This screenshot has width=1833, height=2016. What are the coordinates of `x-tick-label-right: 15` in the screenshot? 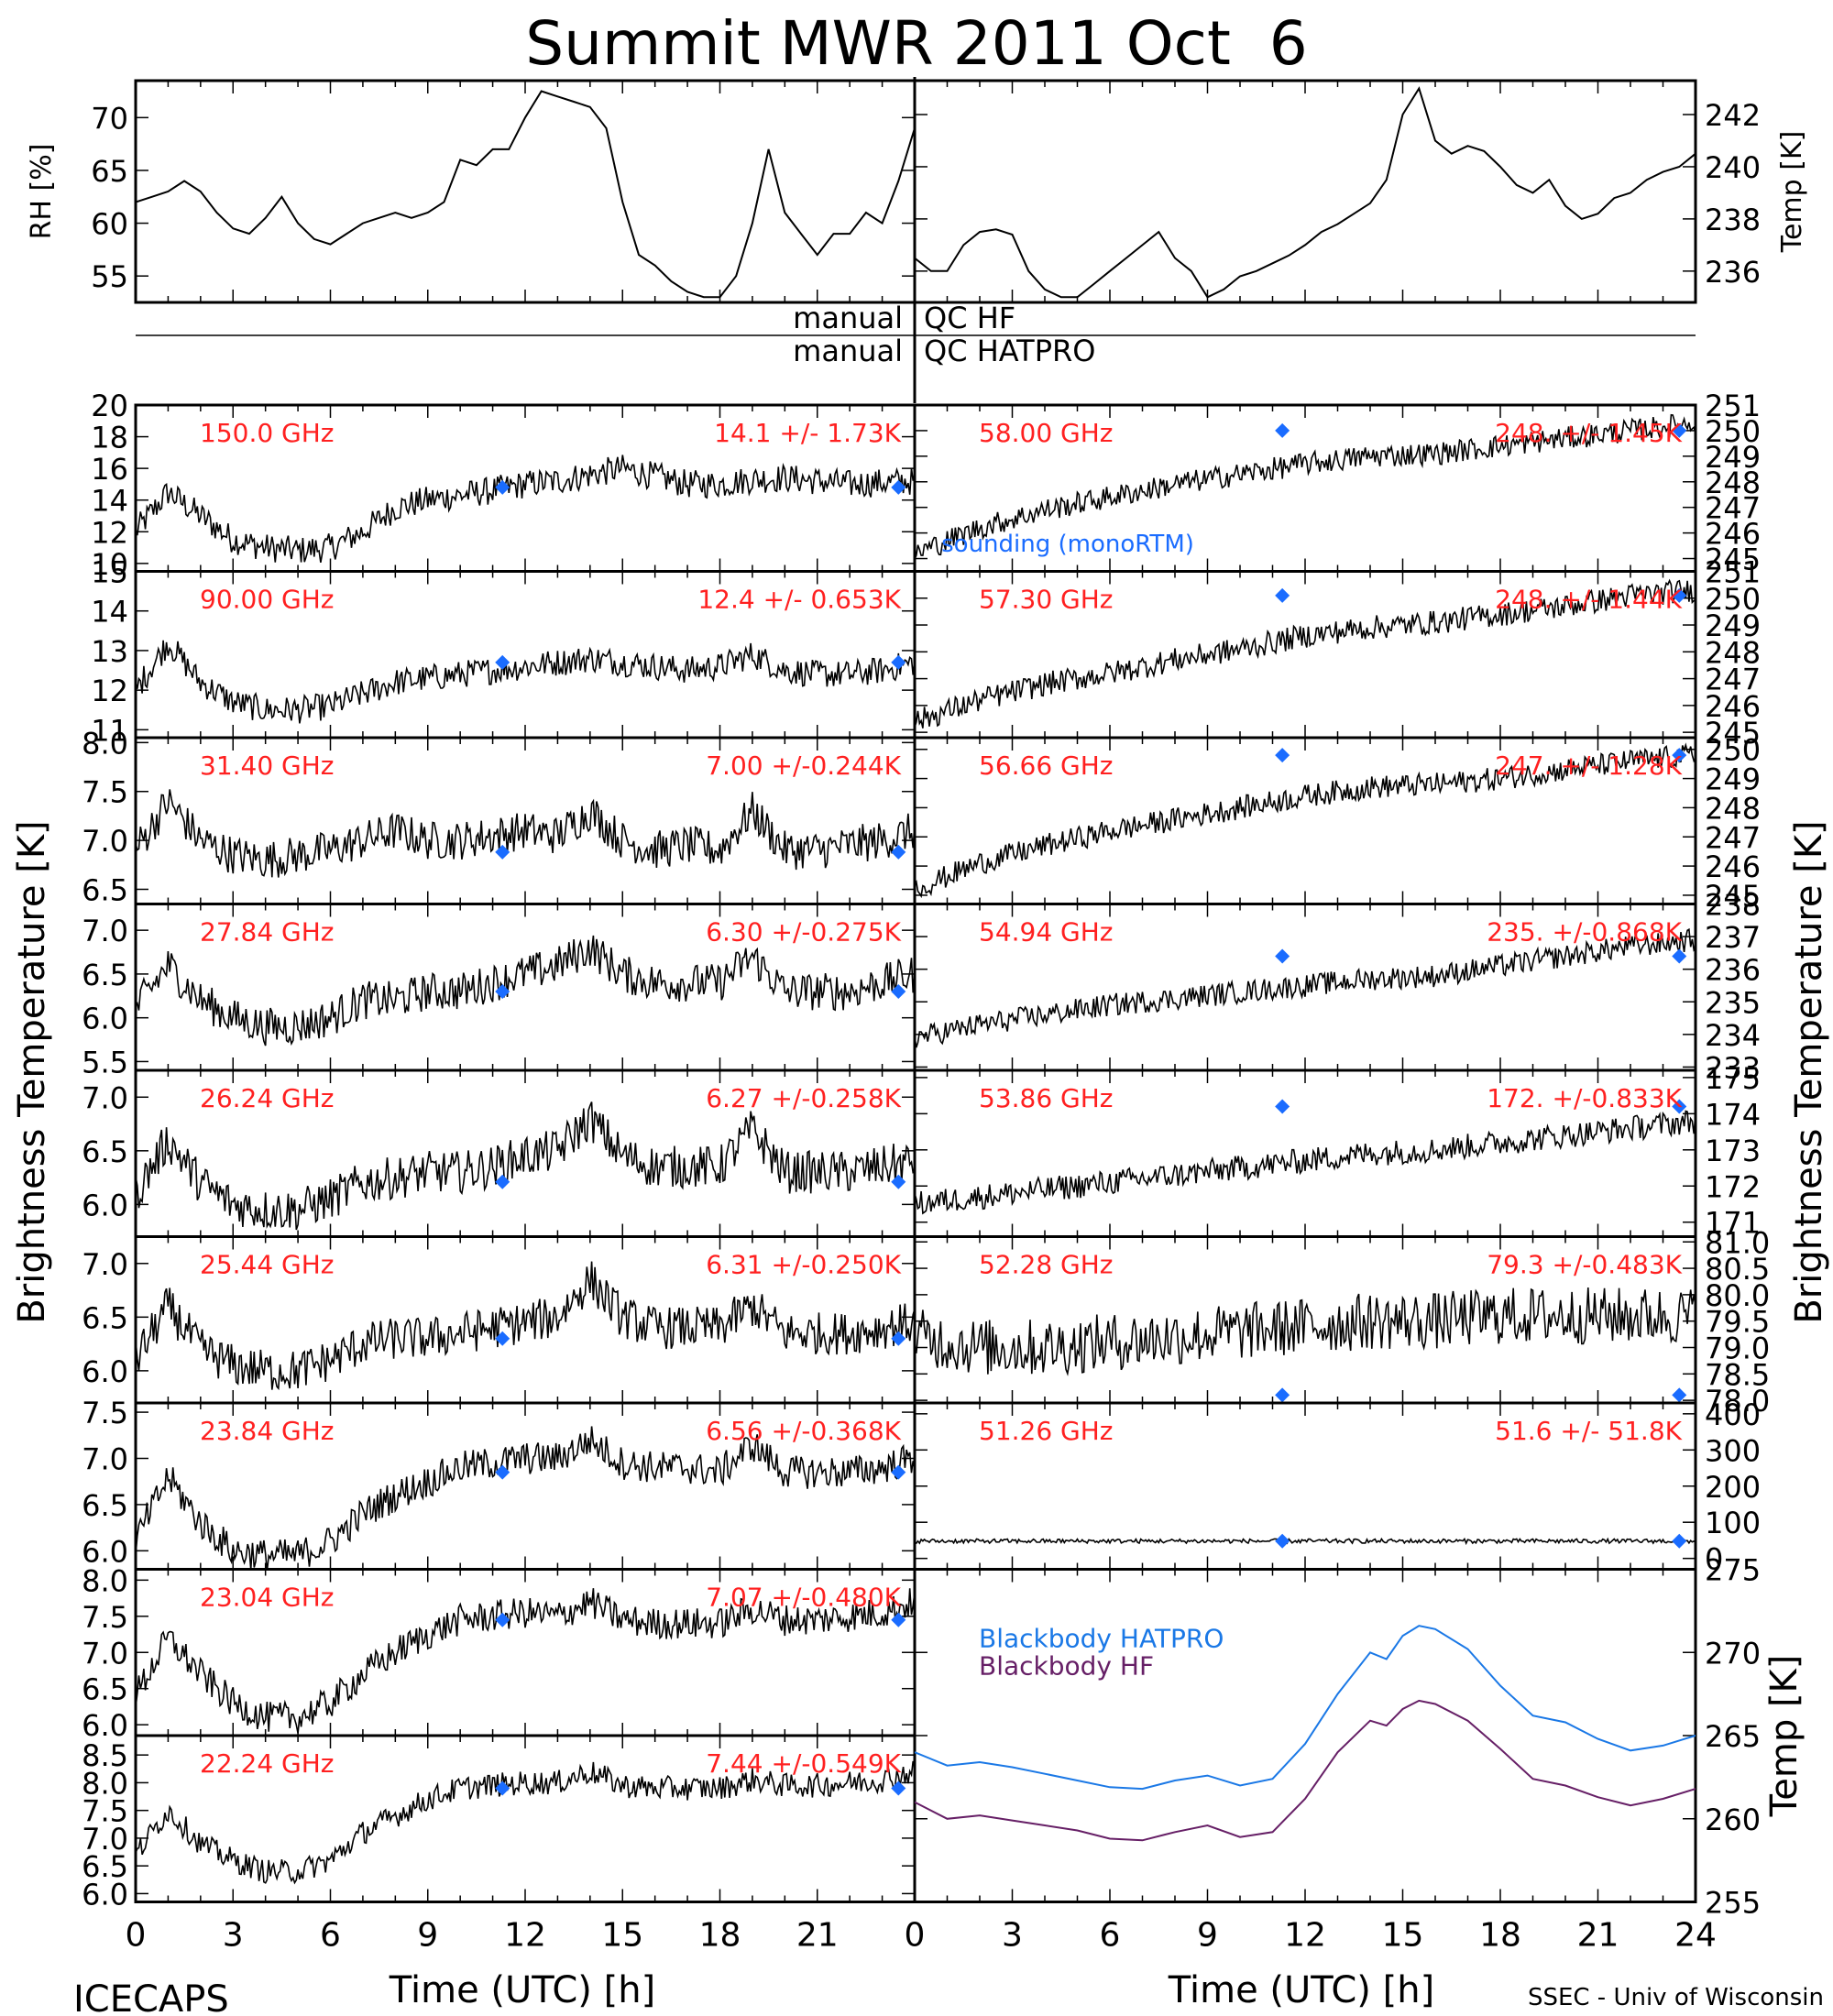 It's located at (1403, 1936).